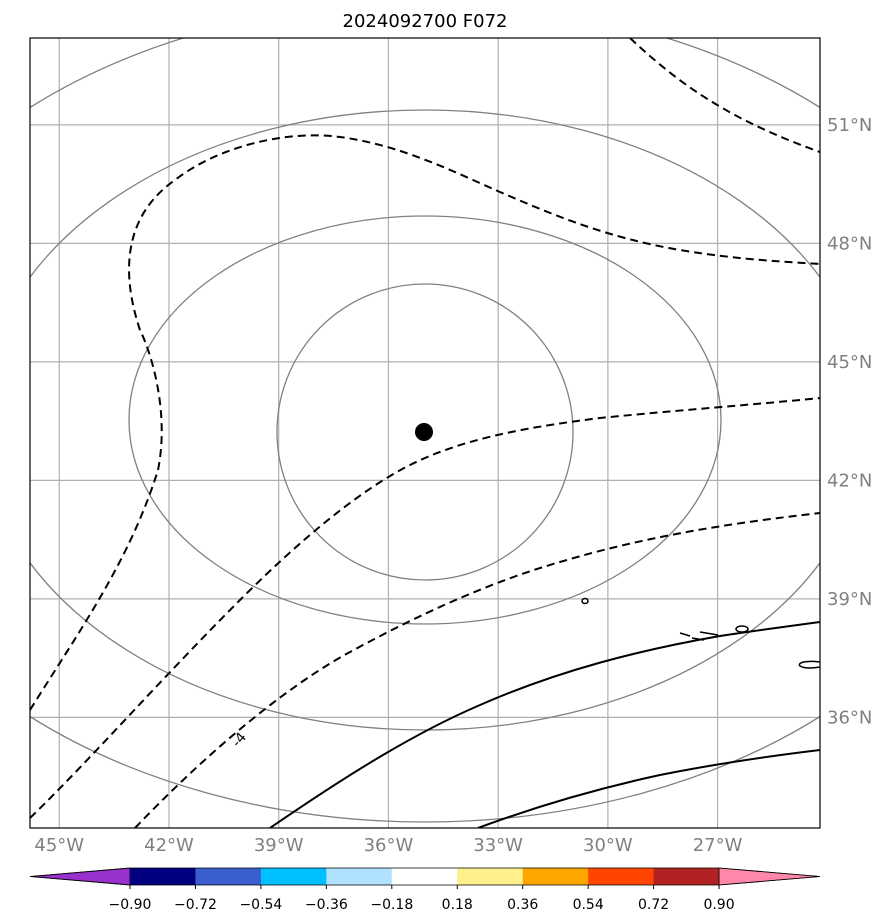 This screenshot has height=924, width=890. Describe the element at coordinates (724, 95) in the screenshot. I see `dashed-contour-top-right` at that location.